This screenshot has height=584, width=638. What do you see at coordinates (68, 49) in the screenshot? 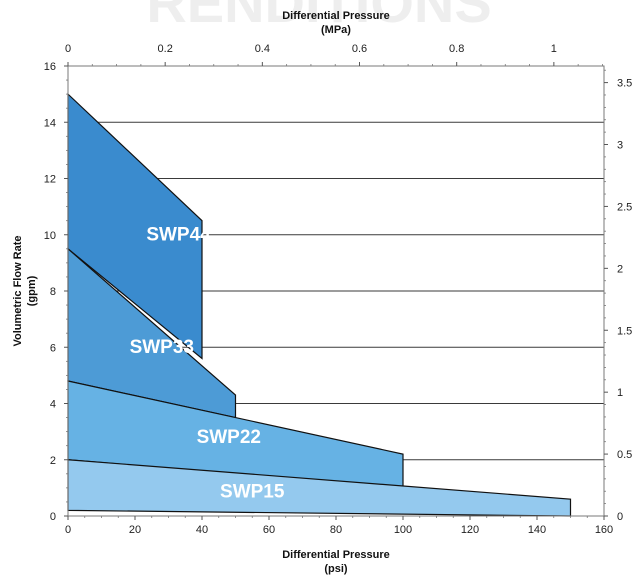
I see `x-top-tick-label: 0` at bounding box center [68, 49].